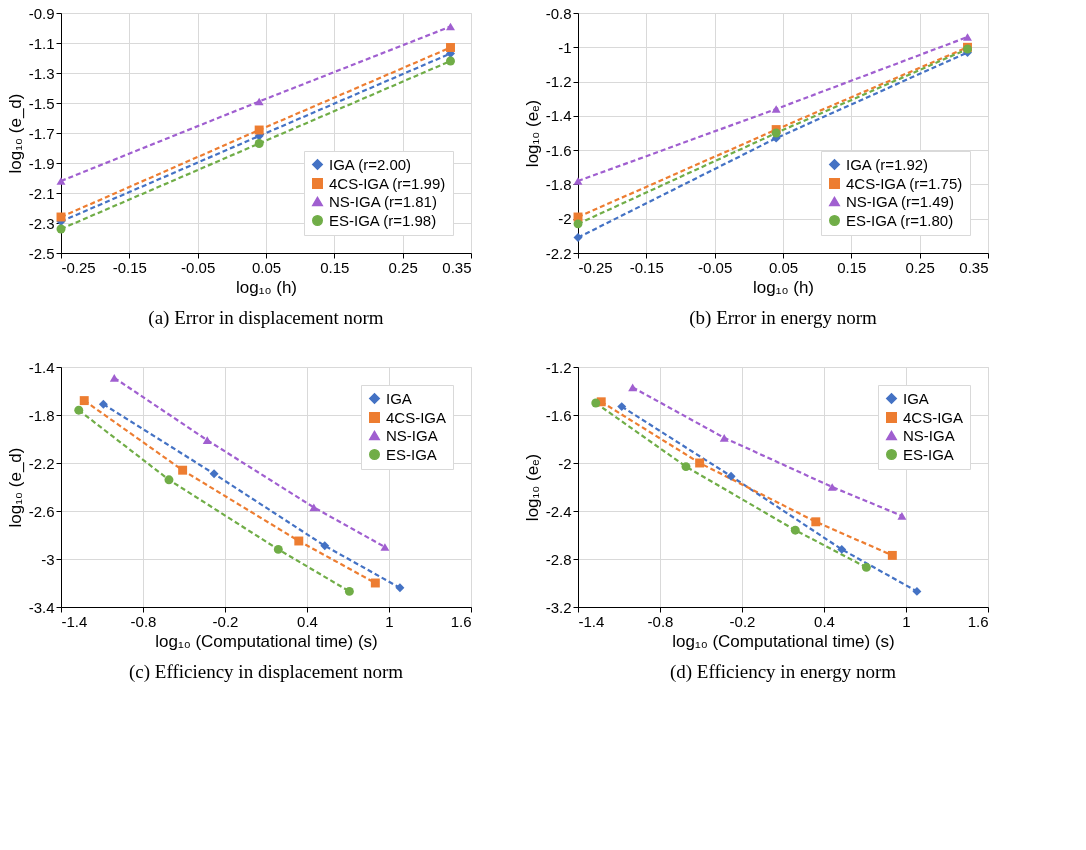 This screenshot has width=1086, height=850. I want to click on text: (d) Efficiency in energy norm, so click(783, 672).